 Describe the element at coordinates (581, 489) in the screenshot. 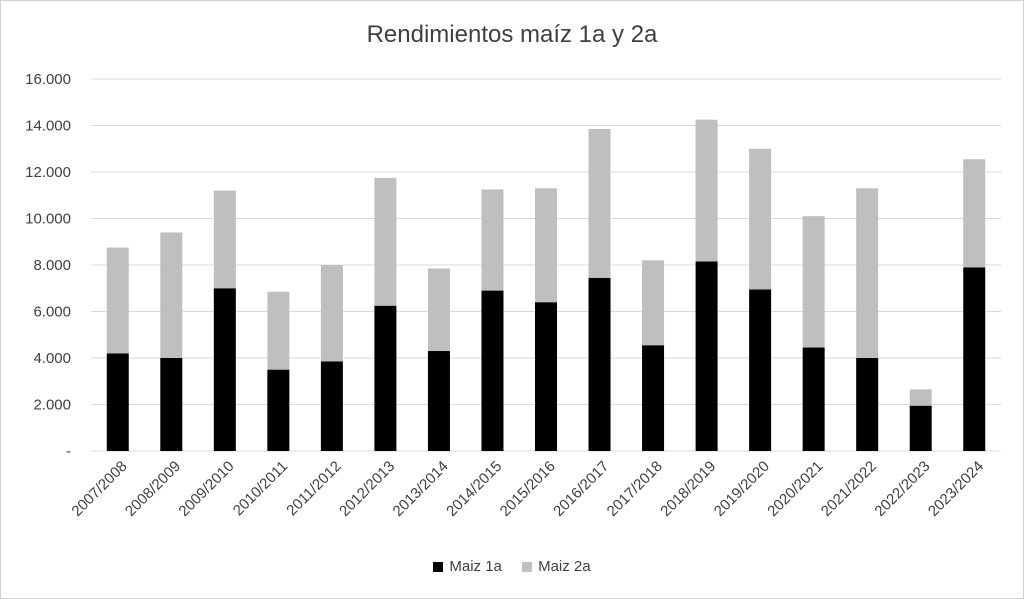

I see `x-tick-label: 2016/2017` at that location.